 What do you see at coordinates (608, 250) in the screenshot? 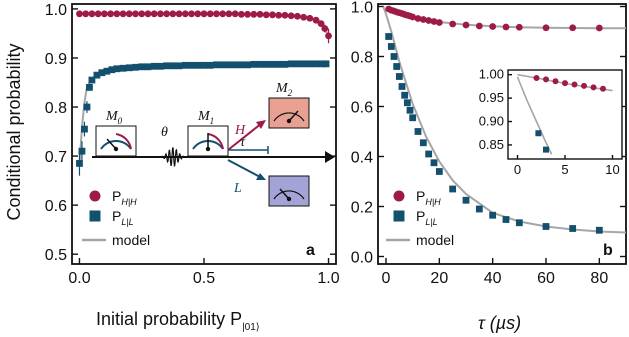
I see `panel-b-label: b` at bounding box center [608, 250].